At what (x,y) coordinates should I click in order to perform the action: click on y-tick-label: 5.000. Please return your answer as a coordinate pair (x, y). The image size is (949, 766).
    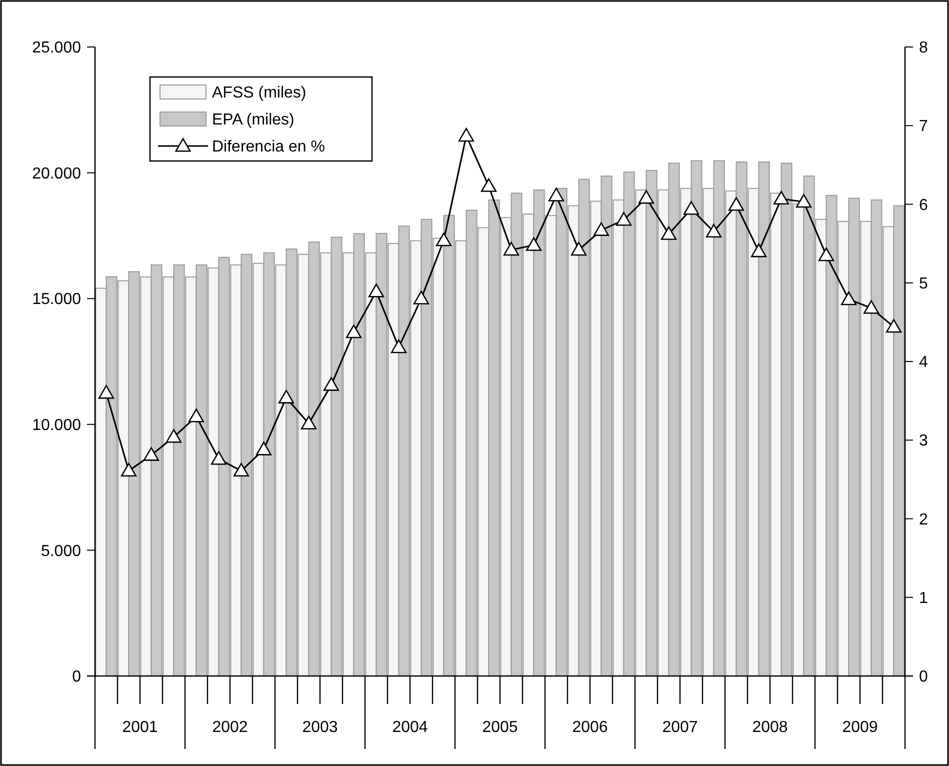
    Looking at the image, I should click on (61, 551).